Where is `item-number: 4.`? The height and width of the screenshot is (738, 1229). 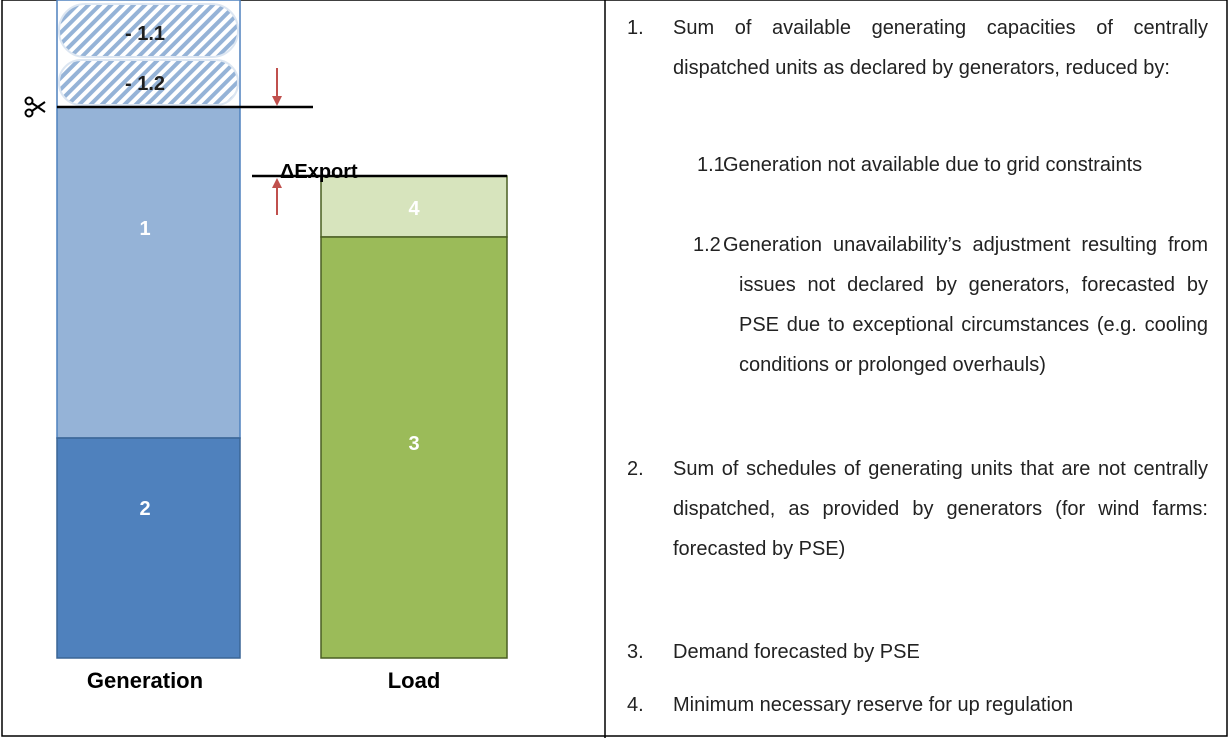 item-number: 4. is located at coordinates (635, 705).